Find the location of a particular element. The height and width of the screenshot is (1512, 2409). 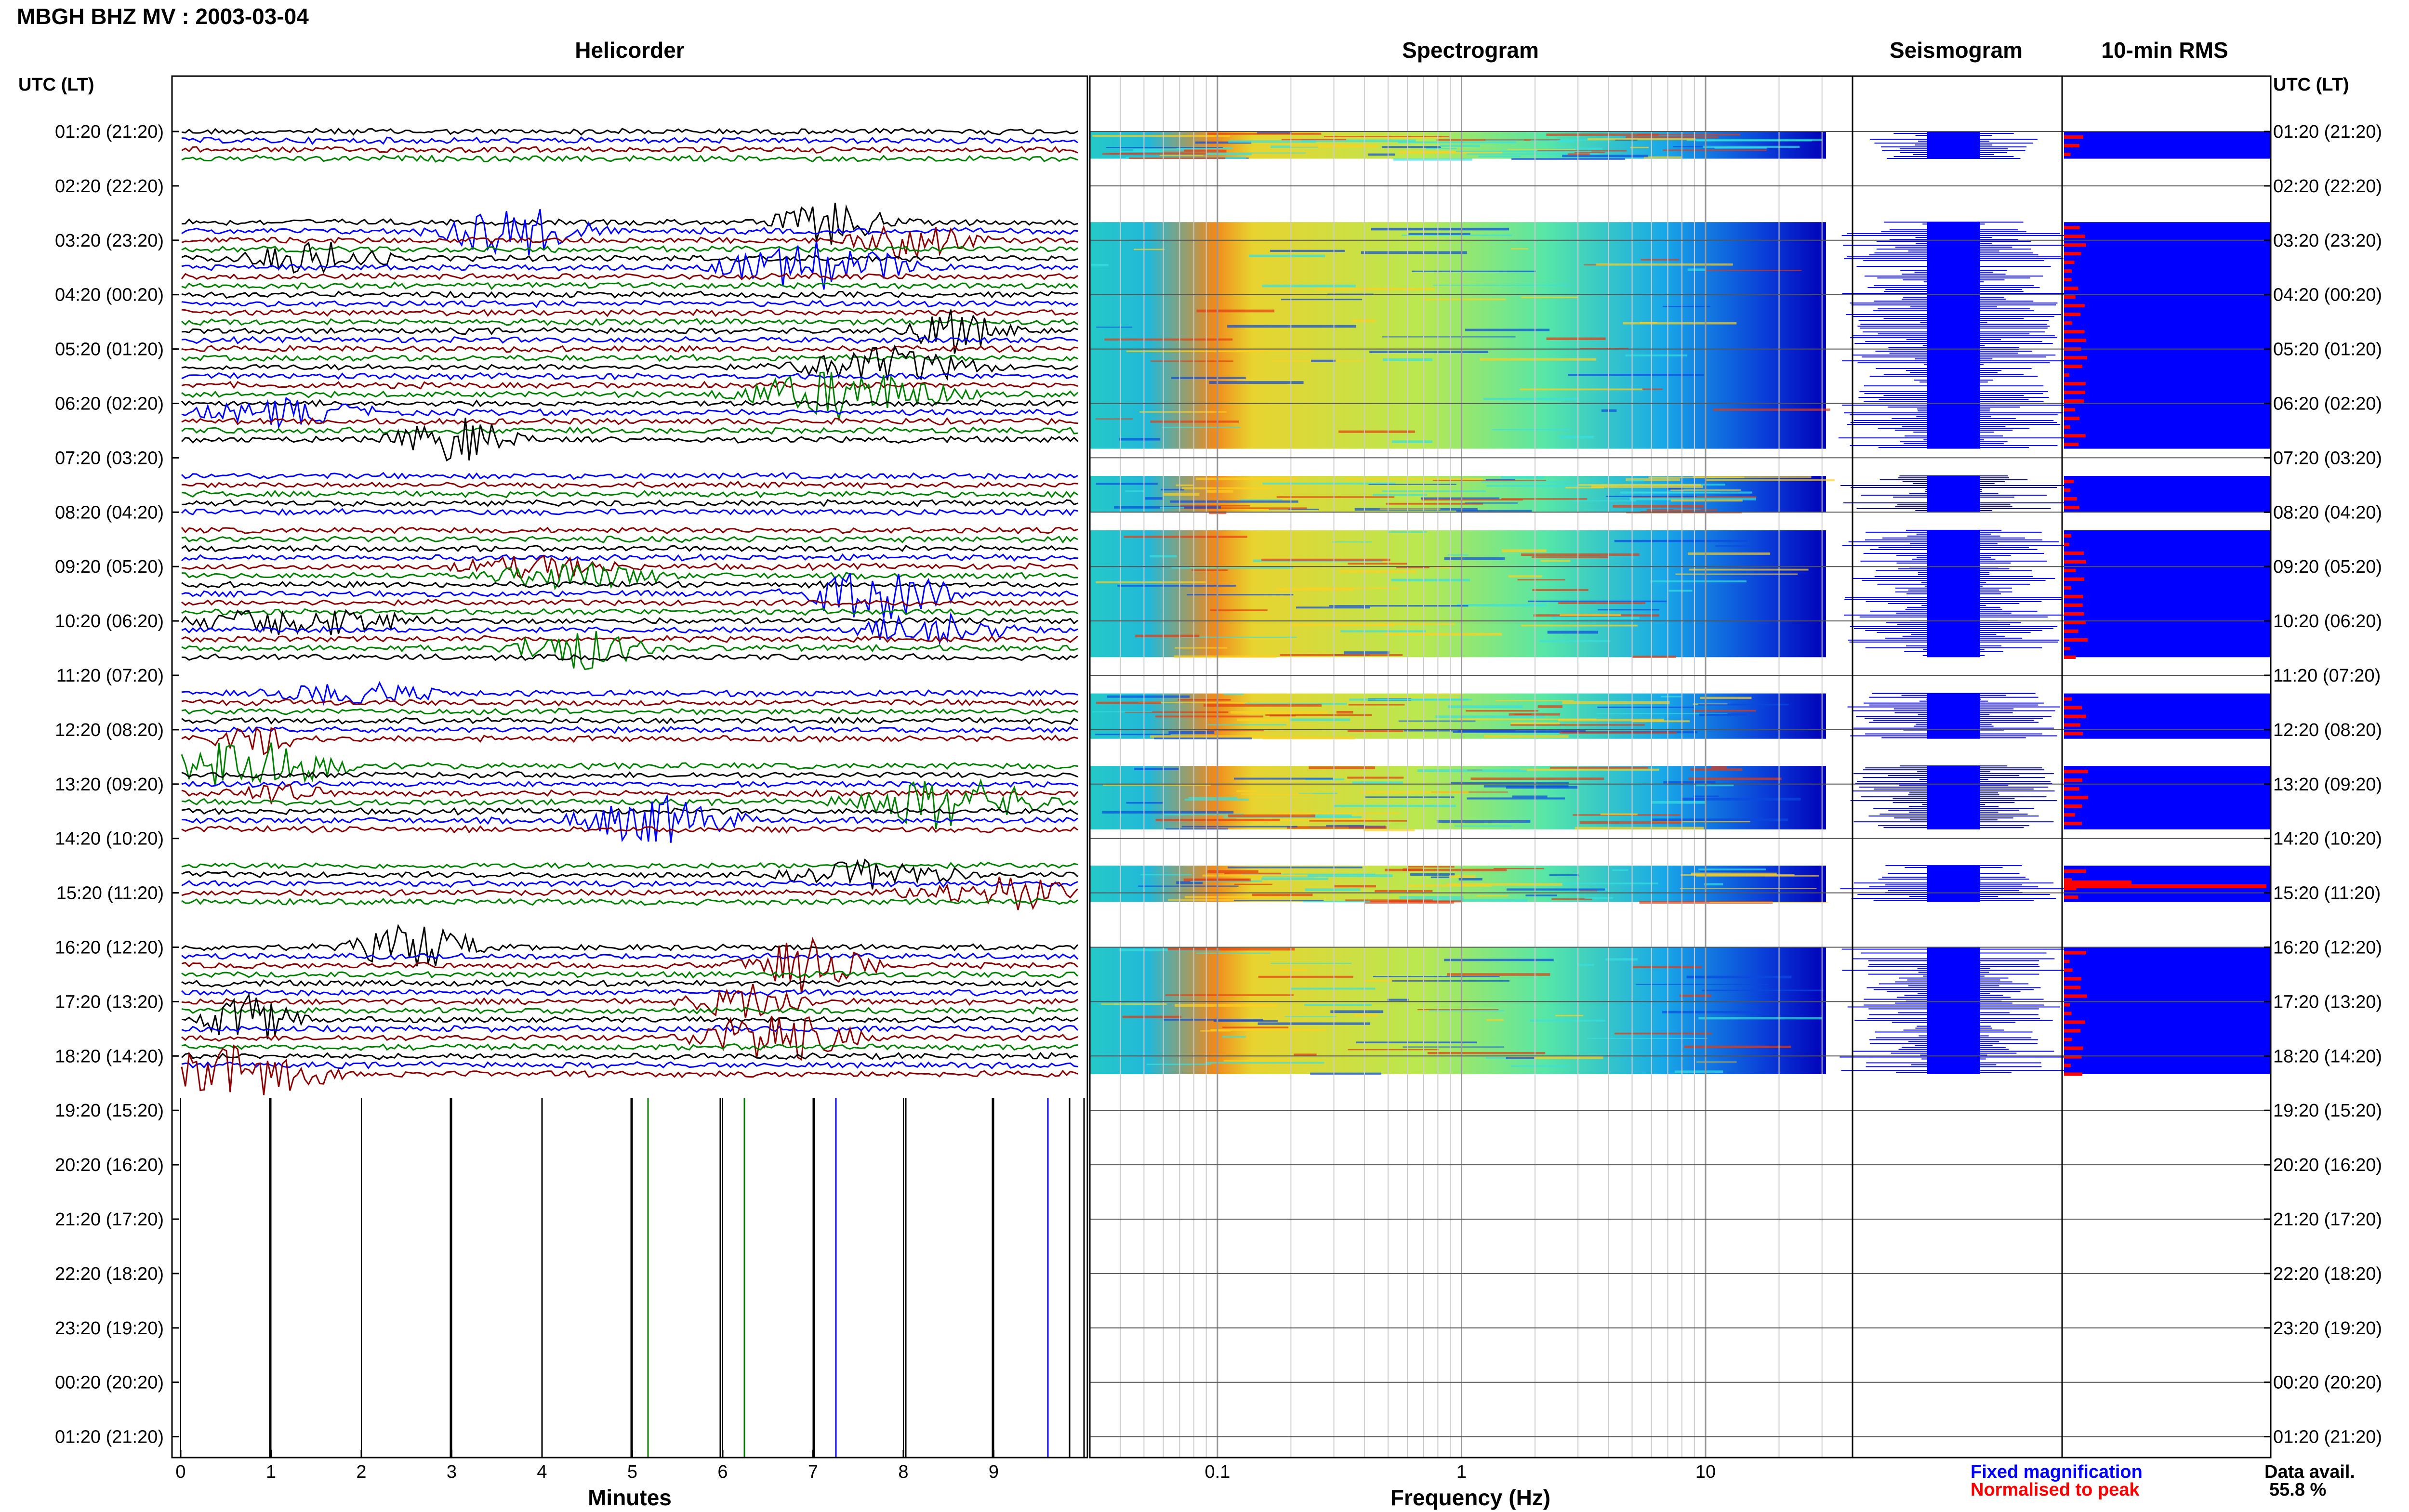

time-label-right: 11:20 (07:20) is located at coordinates (2327, 676).